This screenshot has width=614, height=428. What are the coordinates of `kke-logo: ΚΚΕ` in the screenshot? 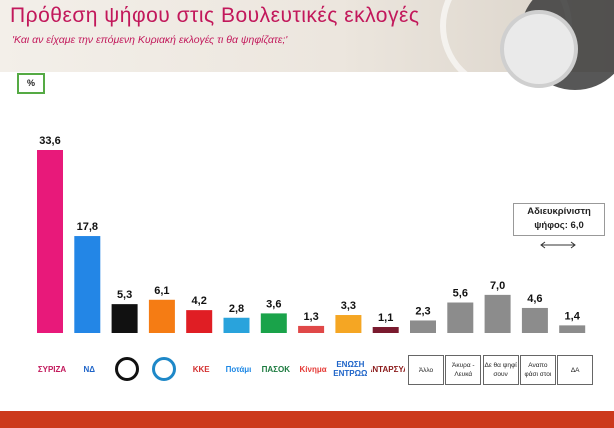 It's located at (201, 369).